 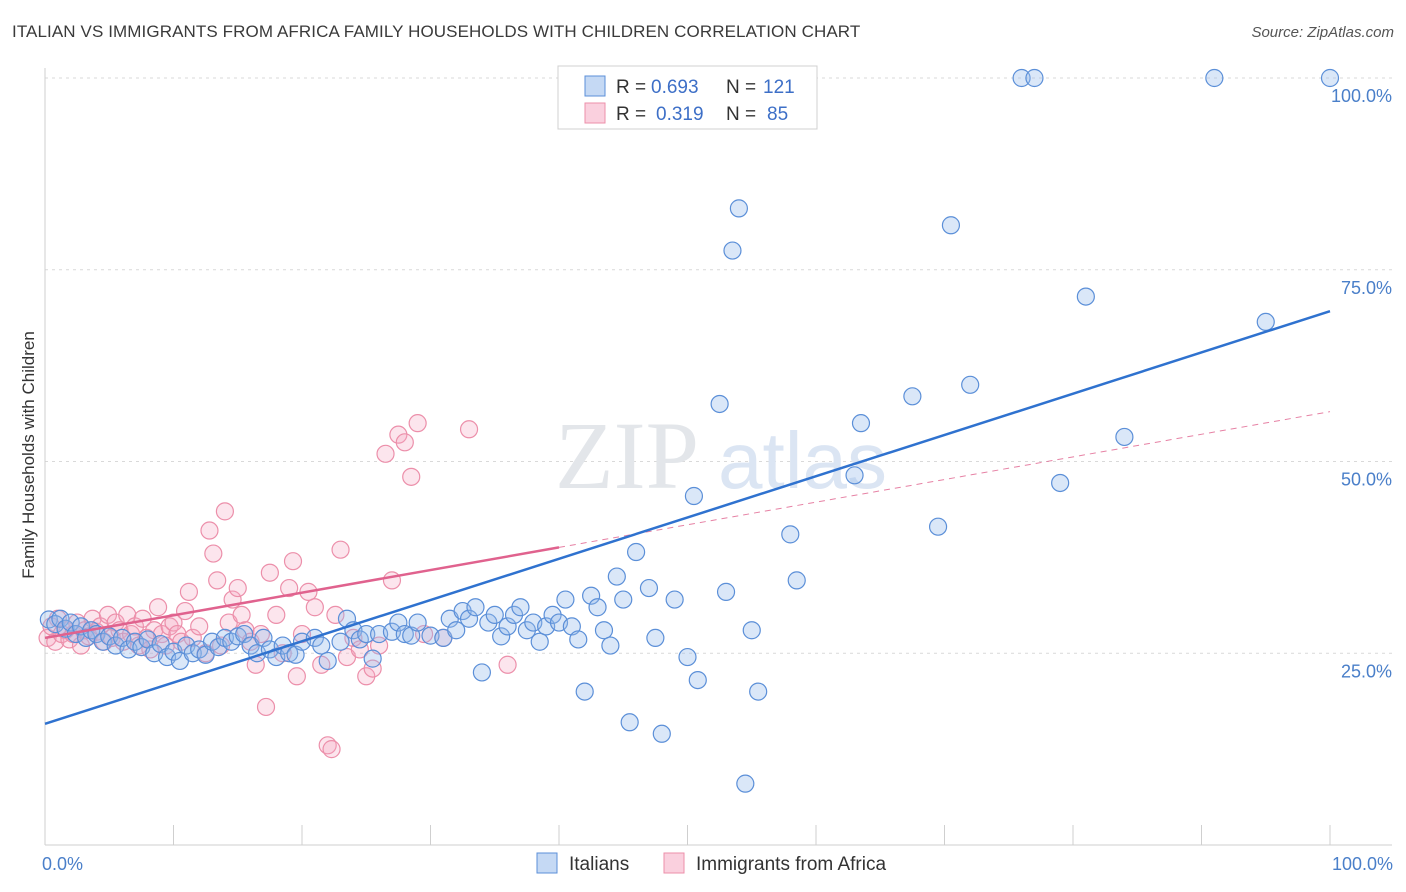 I want to click on legend-n-label-italians: N =, so click(x=741, y=87).